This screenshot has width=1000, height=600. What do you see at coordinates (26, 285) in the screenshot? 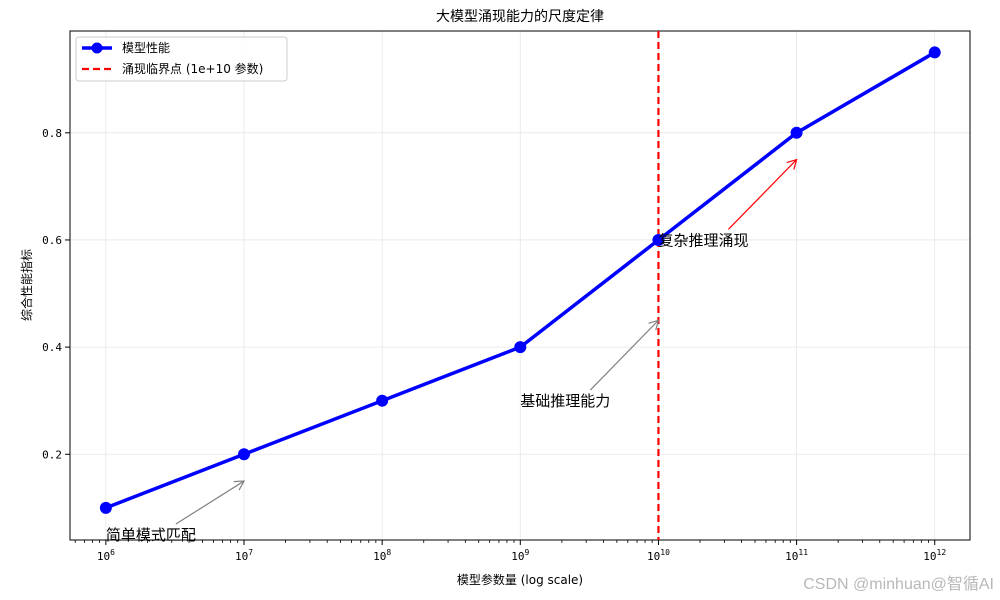
I see `y-axis-label: 综合性能指标` at bounding box center [26, 285].